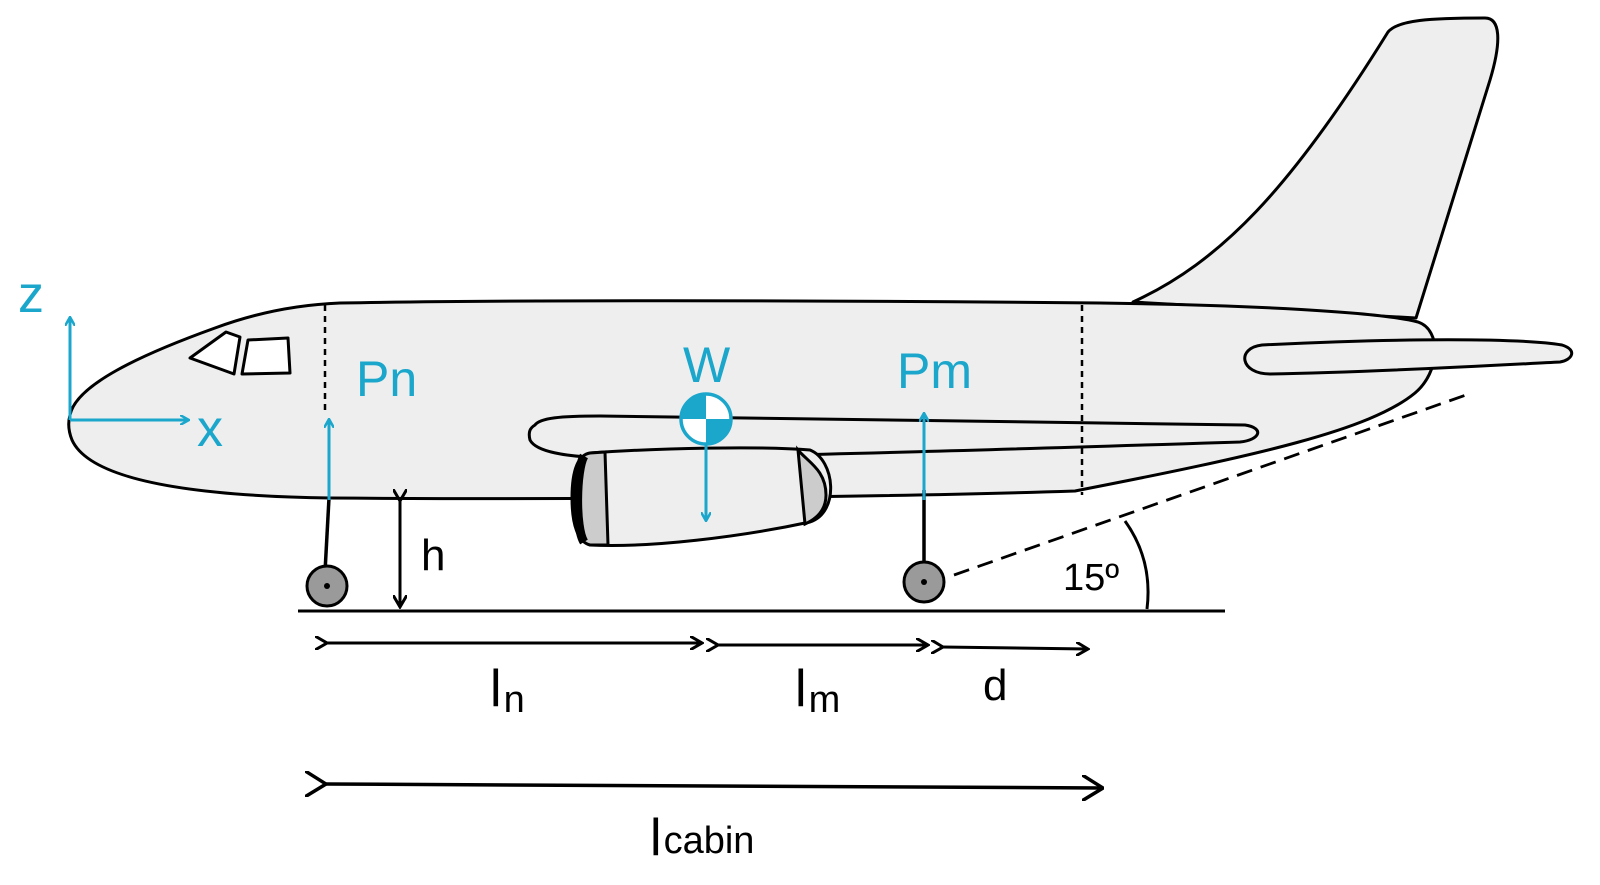  I want to click on angle-arc, so click(1136, 565).